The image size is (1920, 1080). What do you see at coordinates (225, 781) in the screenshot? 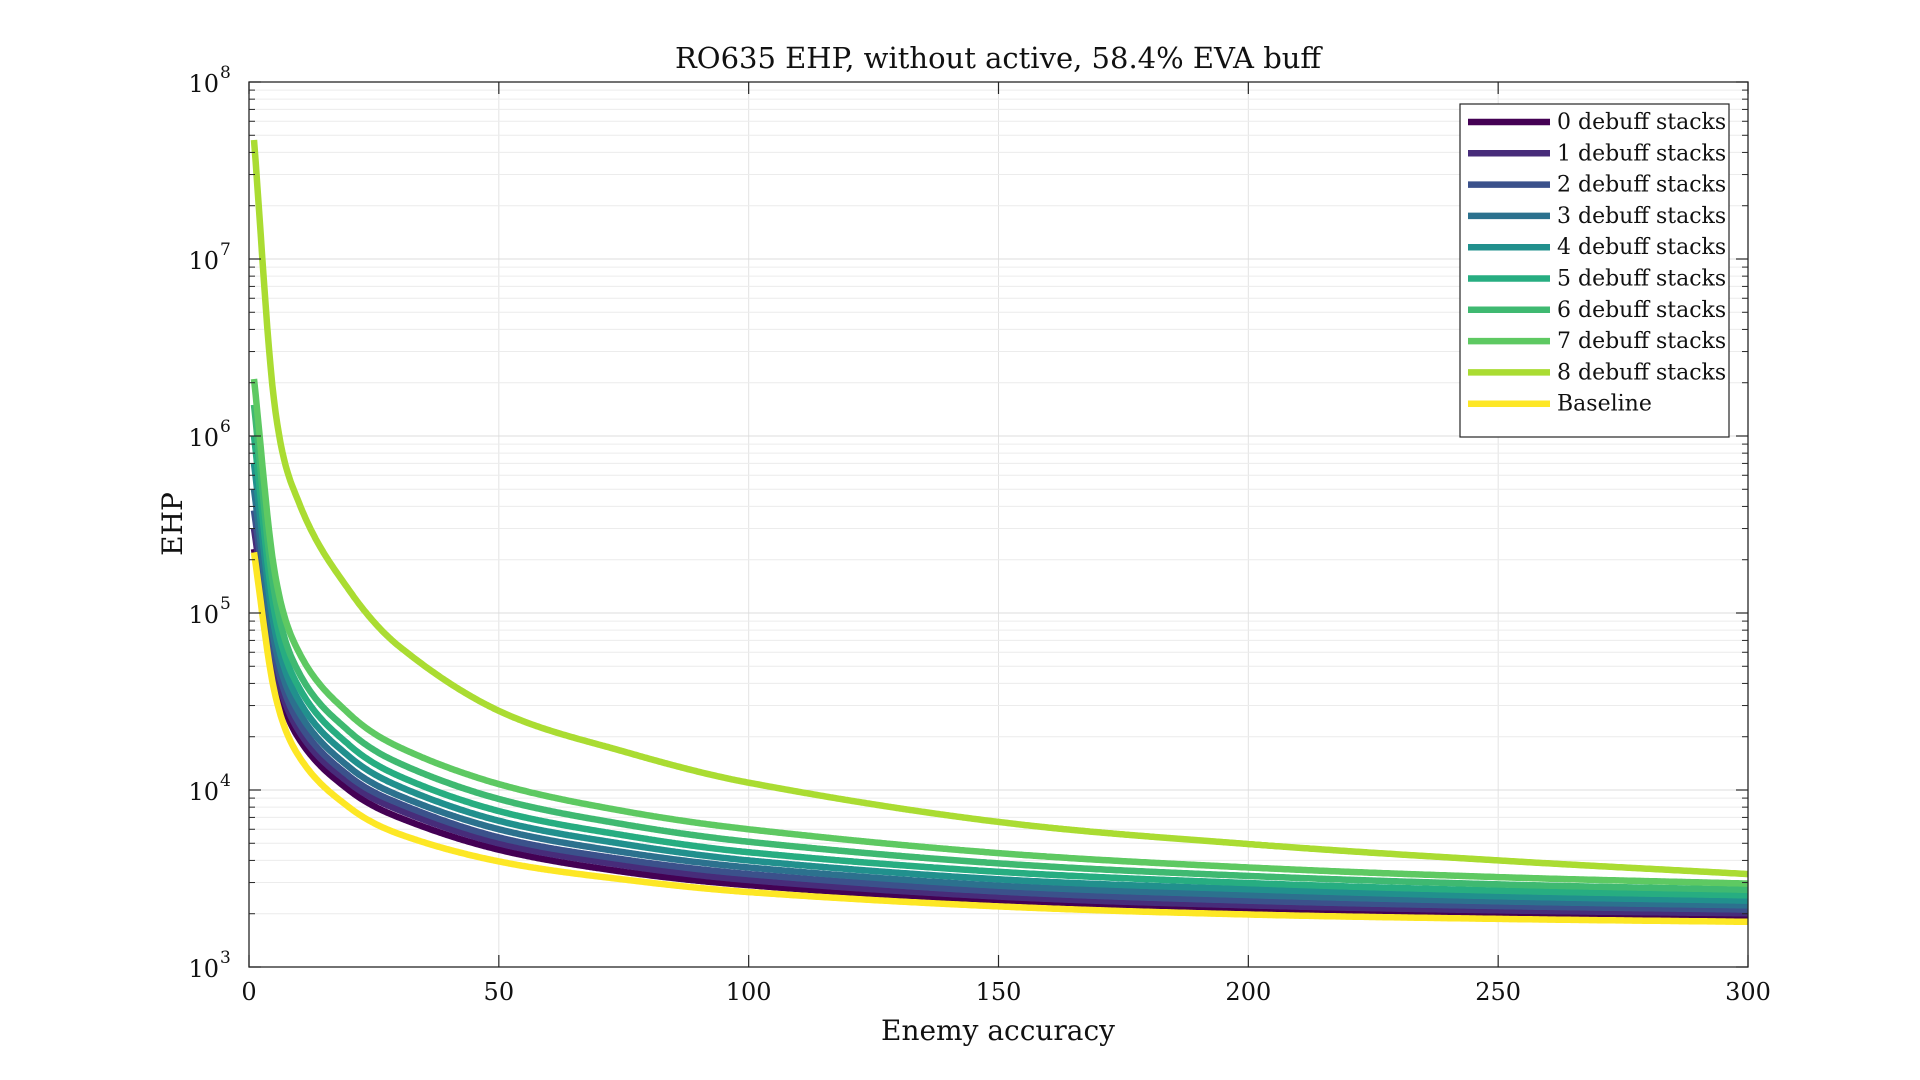
I see `y-tick-exponent: 4` at bounding box center [225, 781].